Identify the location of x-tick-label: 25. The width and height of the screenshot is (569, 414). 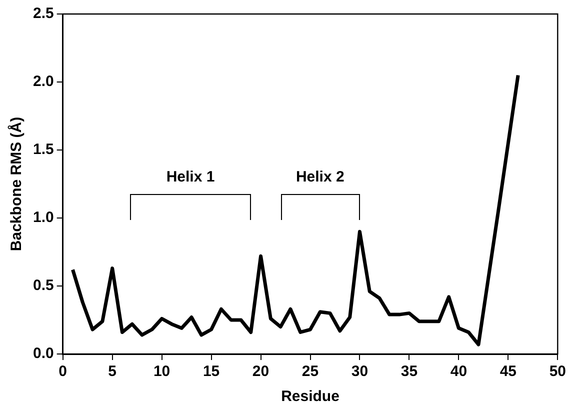
(310, 371).